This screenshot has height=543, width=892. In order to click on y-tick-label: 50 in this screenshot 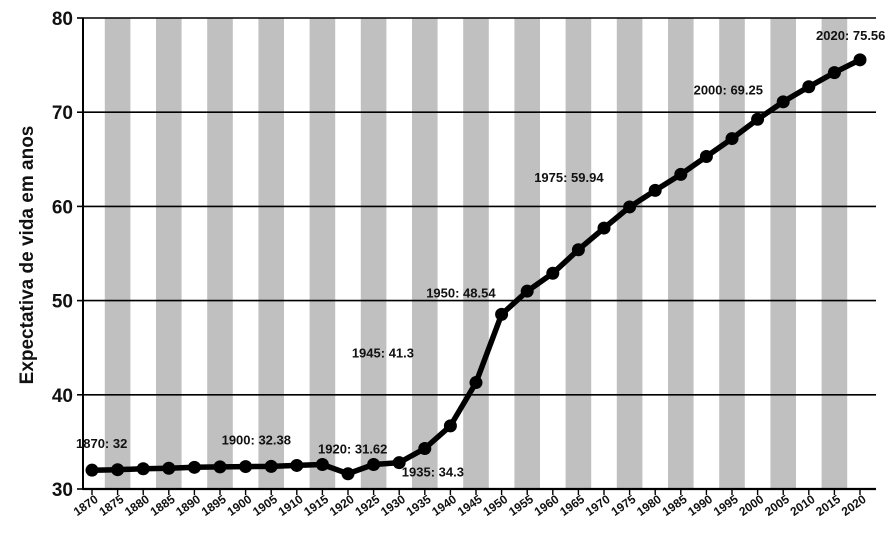, I will do `click(62, 302)`.